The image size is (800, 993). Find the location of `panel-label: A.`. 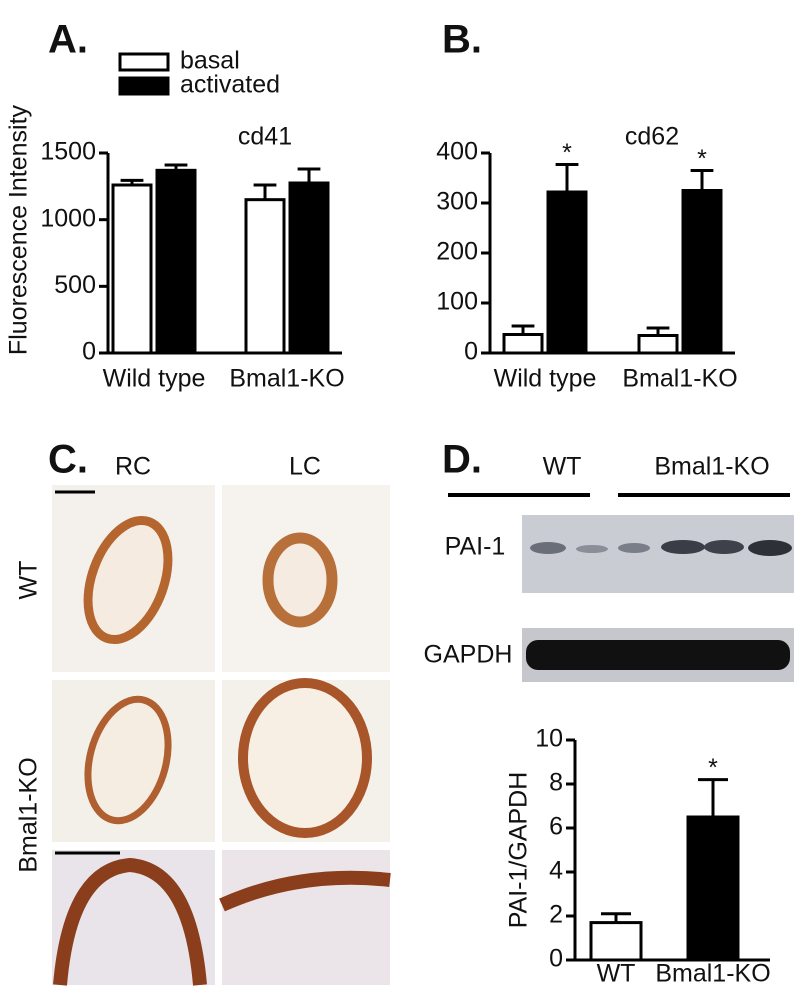

panel-label: A. is located at coordinates (68, 40).